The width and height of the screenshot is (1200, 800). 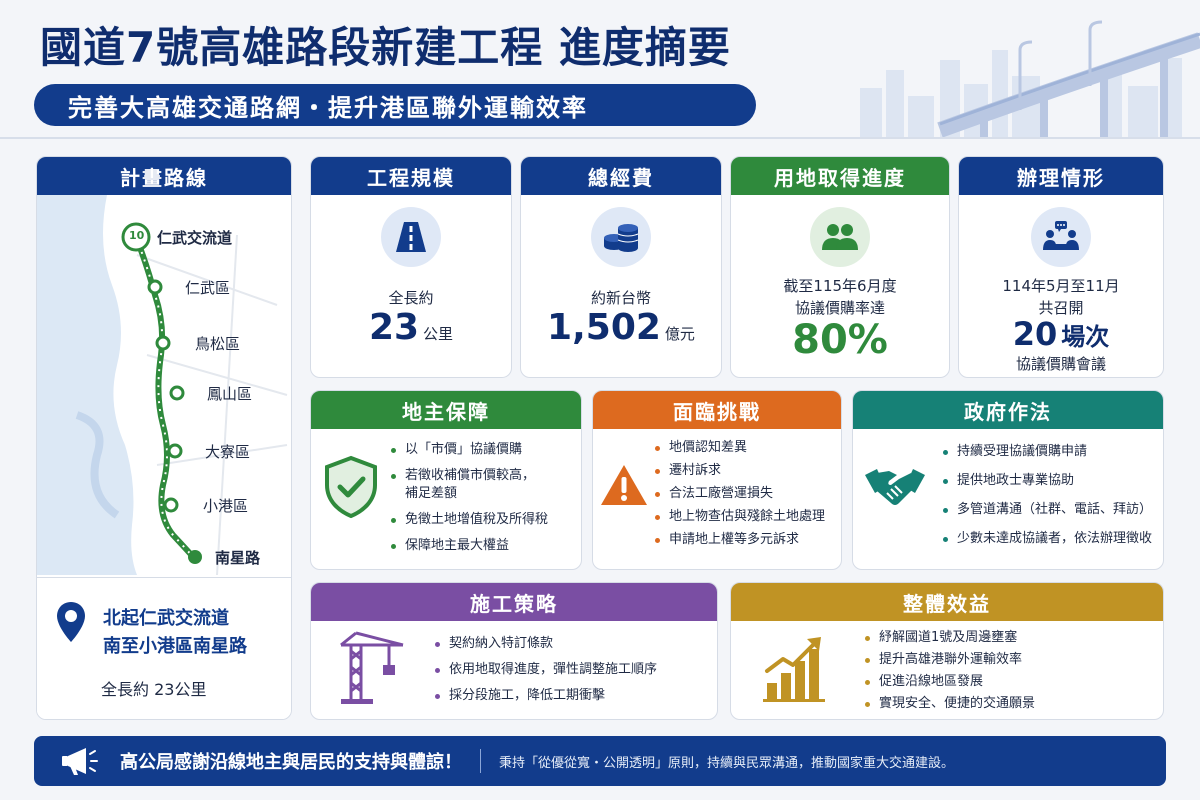 I want to click on shield-check-icon, so click(x=351, y=487).